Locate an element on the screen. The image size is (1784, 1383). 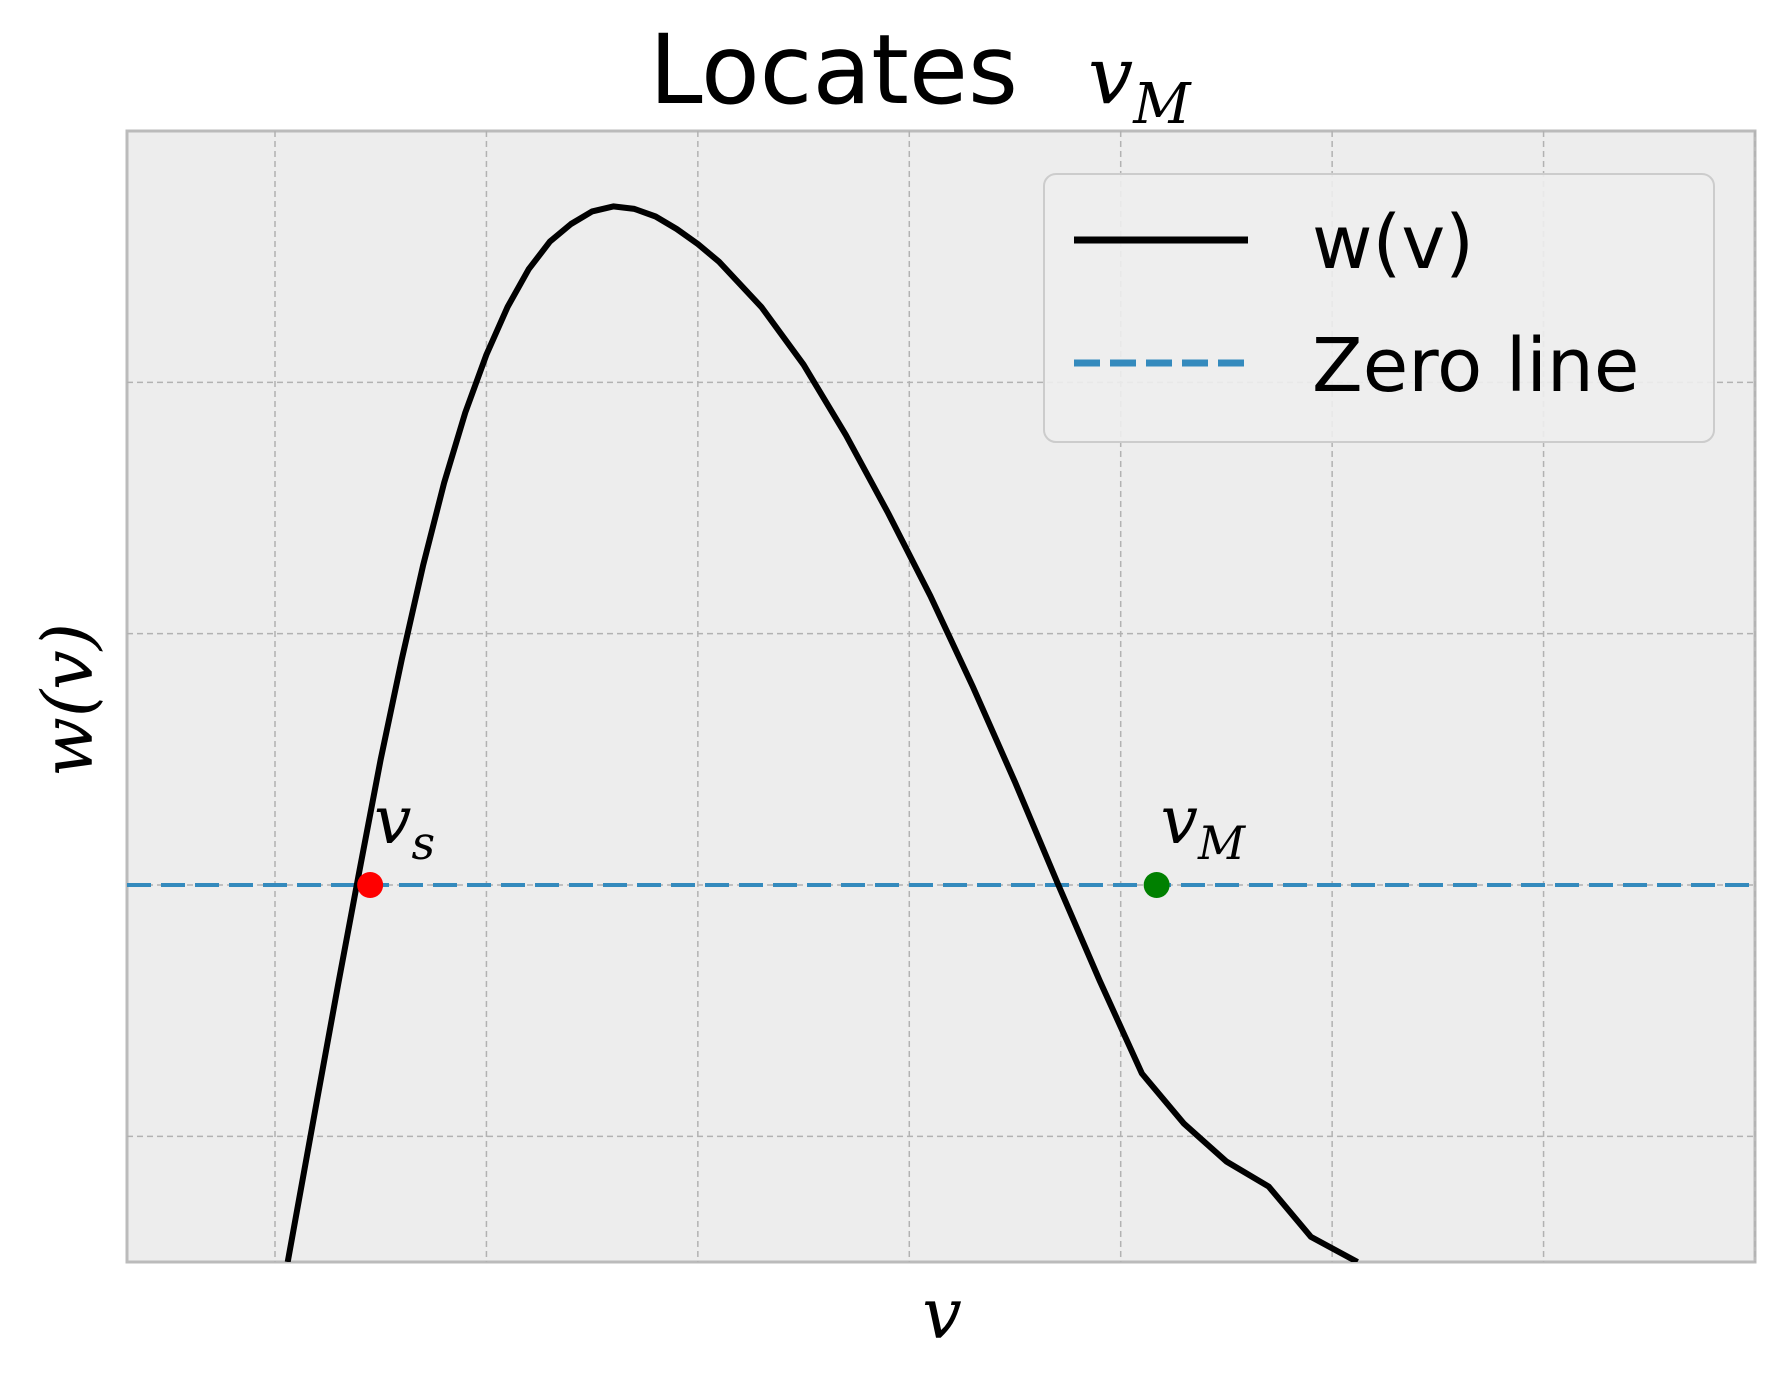
legend: w(v) Zero line is located at coordinates (1379, 308).